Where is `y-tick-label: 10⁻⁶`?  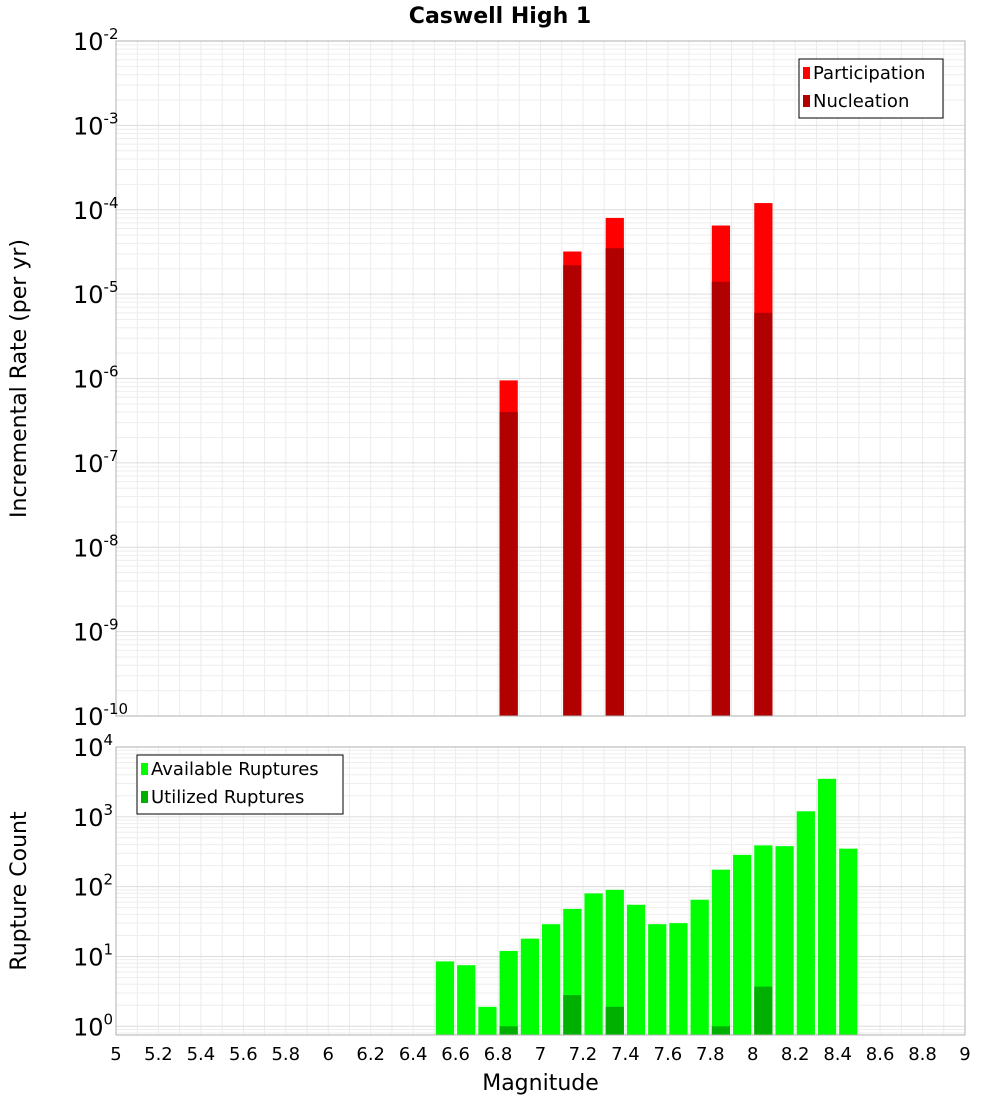
y-tick-label: 10⁻⁶ is located at coordinates (96, 378).